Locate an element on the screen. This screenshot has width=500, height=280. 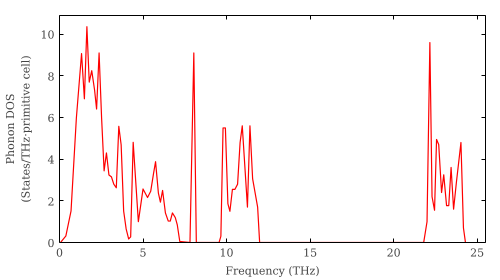
y-axis-title: Phonon DOS (States/THz·primitive cell) is located at coordinates (18, 129).